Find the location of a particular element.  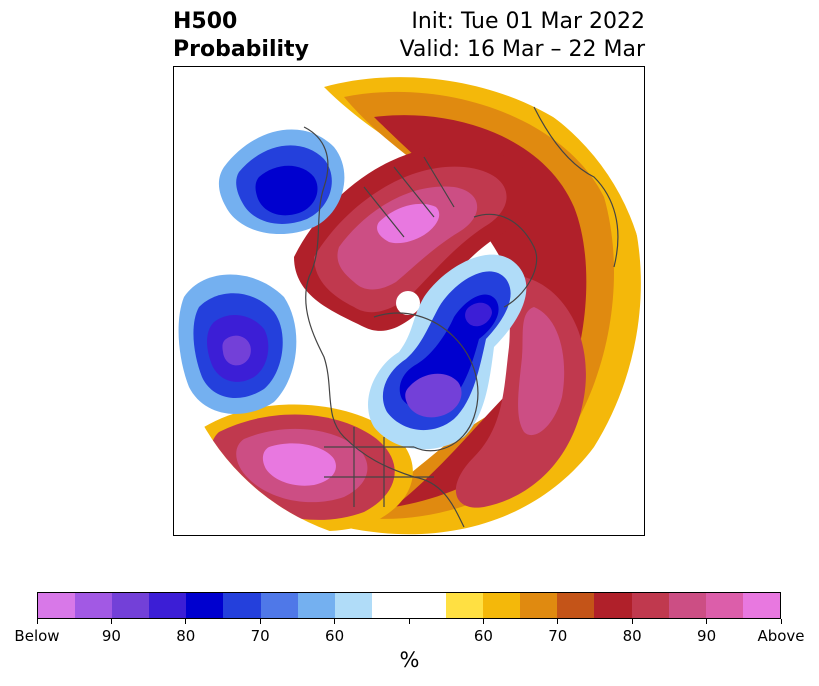

colorbar is located at coordinates (409, 605).